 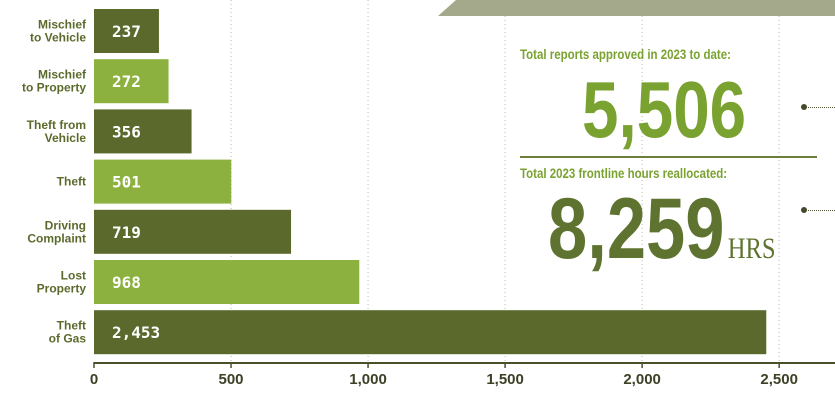 I want to click on bar-value-label: 501, so click(x=126, y=182).